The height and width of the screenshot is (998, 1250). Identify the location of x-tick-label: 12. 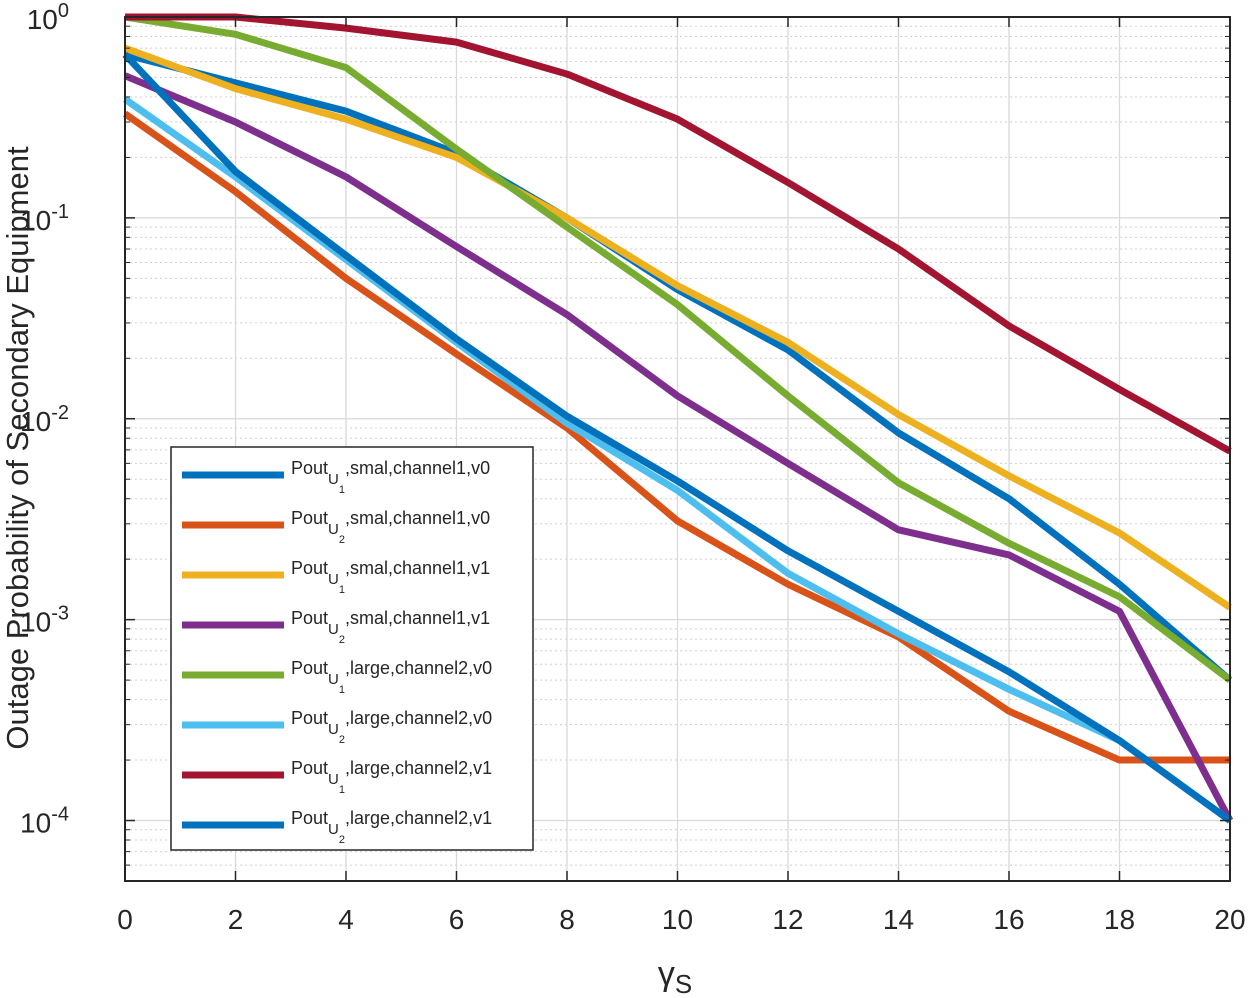
(787, 919).